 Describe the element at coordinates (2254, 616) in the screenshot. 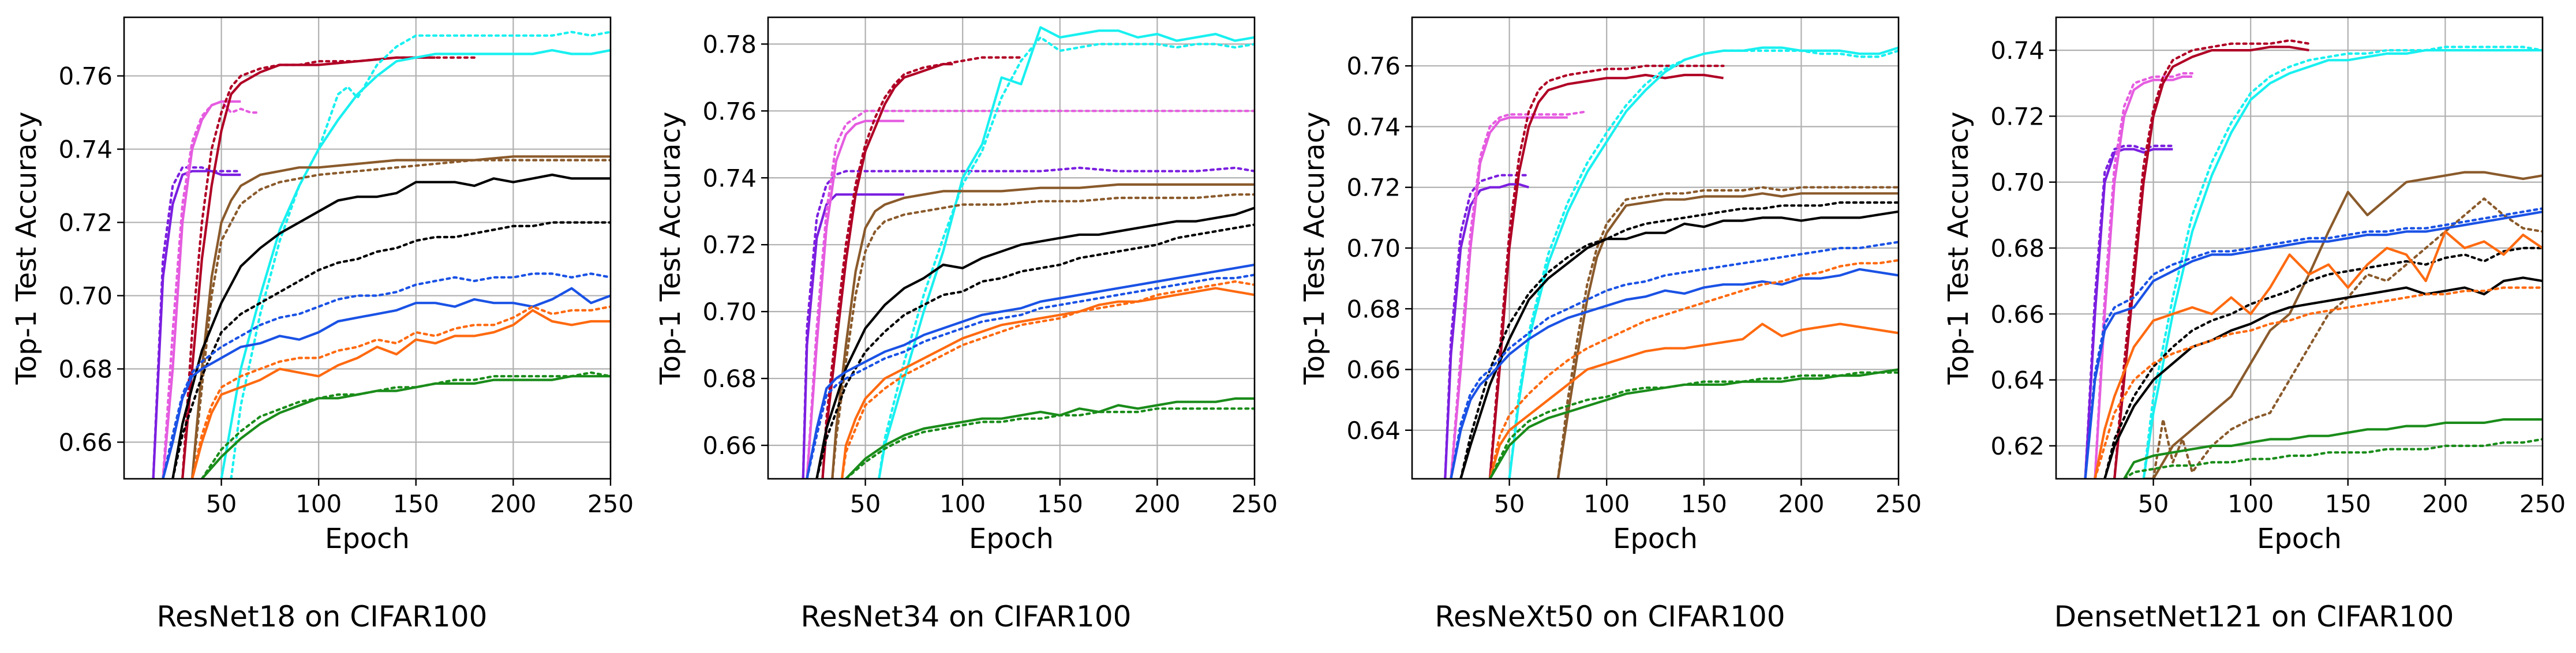

I see `caption-densenet121: DensetNet121 on CIFAR100` at that location.